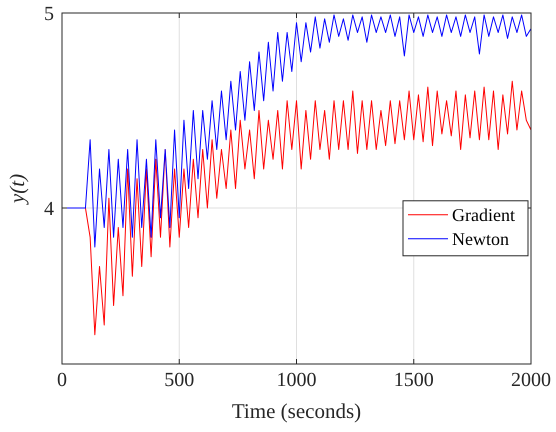  Describe the element at coordinates (297, 411) in the screenshot. I see `x-axis-title: Time (seconds)` at that location.